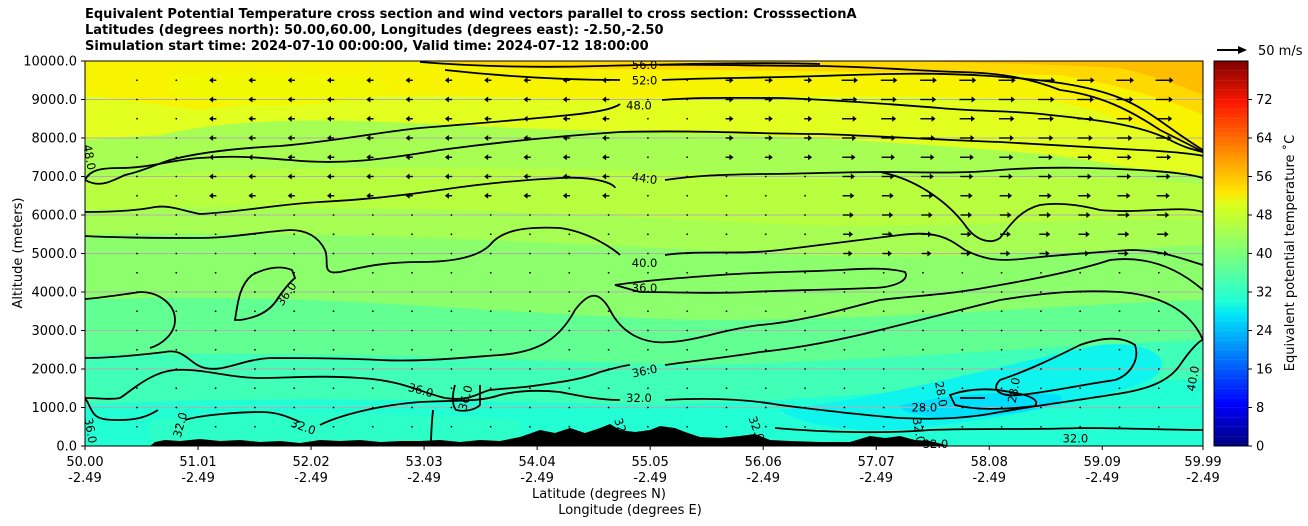 This screenshot has height=526, width=1308. What do you see at coordinates (989, 462) in the screenshot?
I see `x-tick-label-latitude: 58.08` at bounding box center [989, 462].